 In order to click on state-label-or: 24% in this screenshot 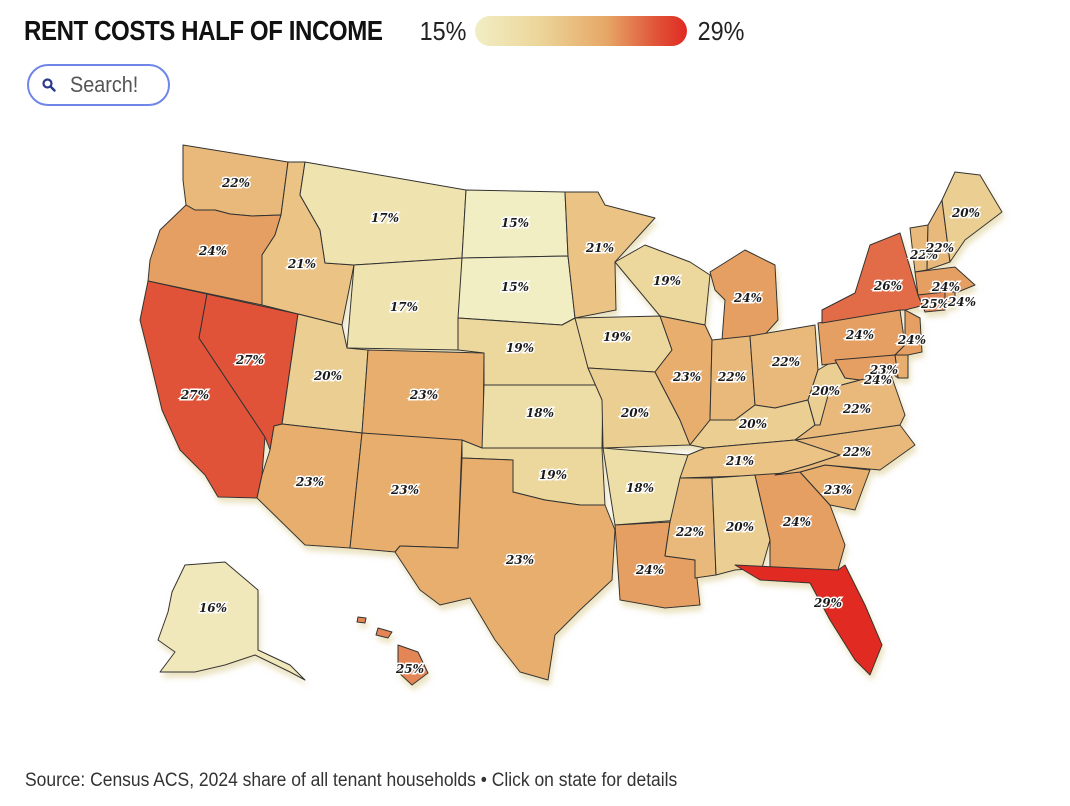, I will do `click(212, 251)`.